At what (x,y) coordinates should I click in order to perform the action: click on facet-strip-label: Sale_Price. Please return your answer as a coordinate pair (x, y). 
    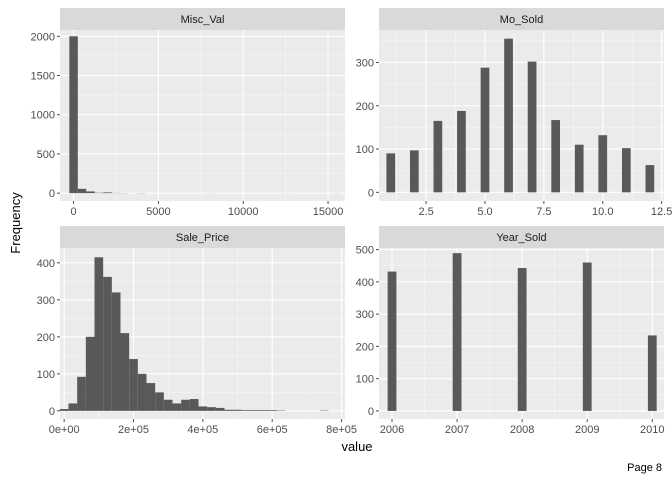
    Looking at the image, I should click on (202, 238).